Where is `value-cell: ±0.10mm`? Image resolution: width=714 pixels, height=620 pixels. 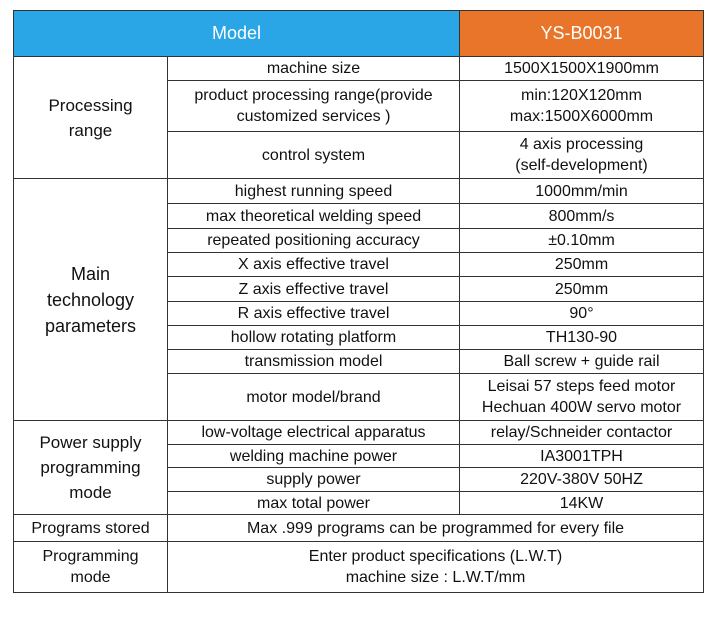
value-cell: ±0.10mm is located at coordinates (581, 240).